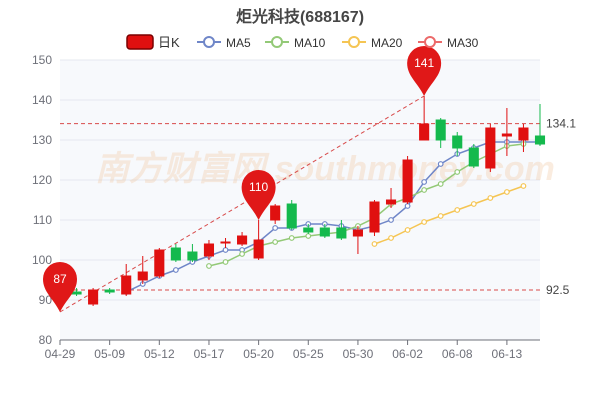  I want to click on legend-item: MA20, so click(372, 43).